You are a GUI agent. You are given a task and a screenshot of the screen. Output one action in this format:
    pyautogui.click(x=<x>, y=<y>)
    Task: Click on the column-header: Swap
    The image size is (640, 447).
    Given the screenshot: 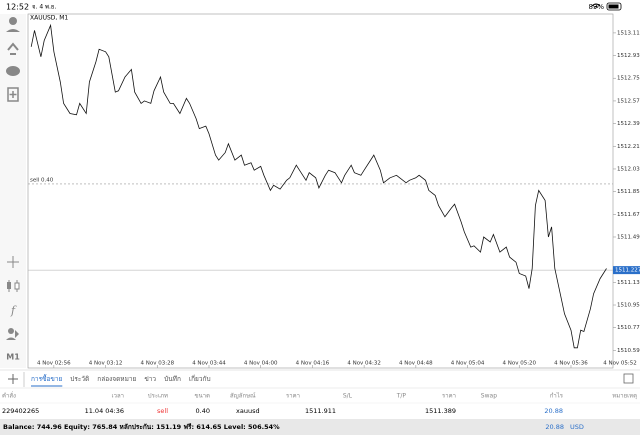 What is the action you would take?
    pyautogui.click(x=489, y=396)
    